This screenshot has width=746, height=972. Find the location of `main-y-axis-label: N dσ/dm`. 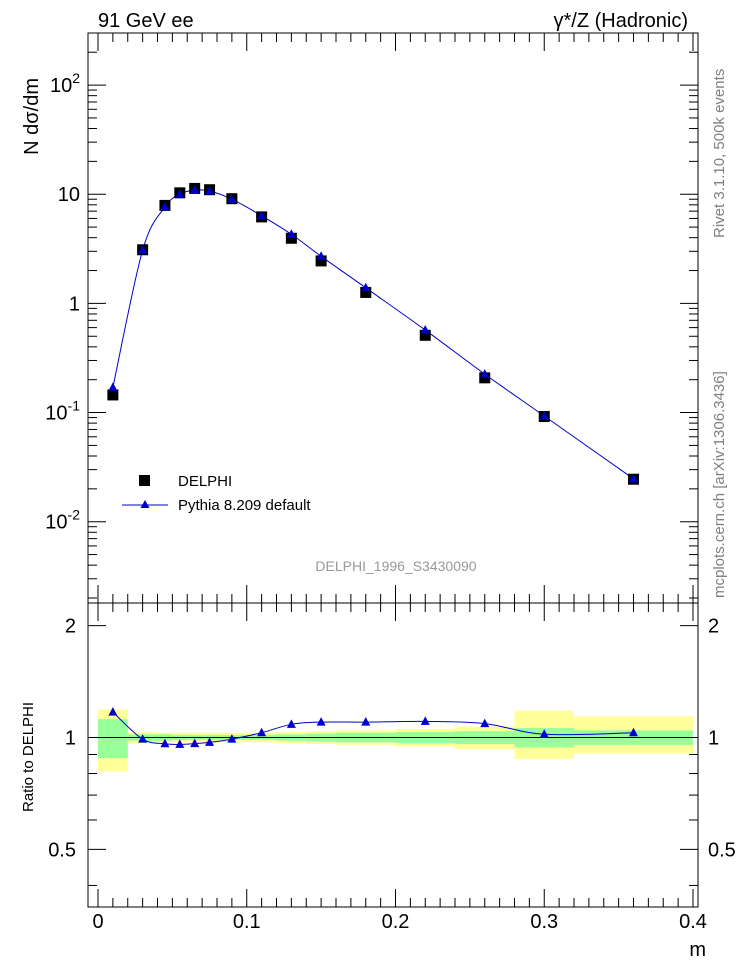

main-y-axis-label: N dσ/dm is located at coordinates (32, 116).